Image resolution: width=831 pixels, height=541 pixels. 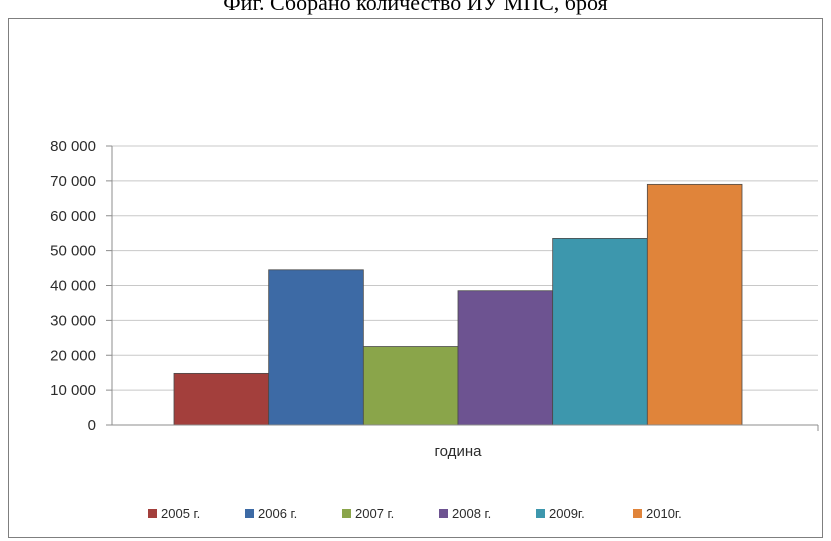 I want to click on y-tick-label: 0, so click(x=92, y=425).